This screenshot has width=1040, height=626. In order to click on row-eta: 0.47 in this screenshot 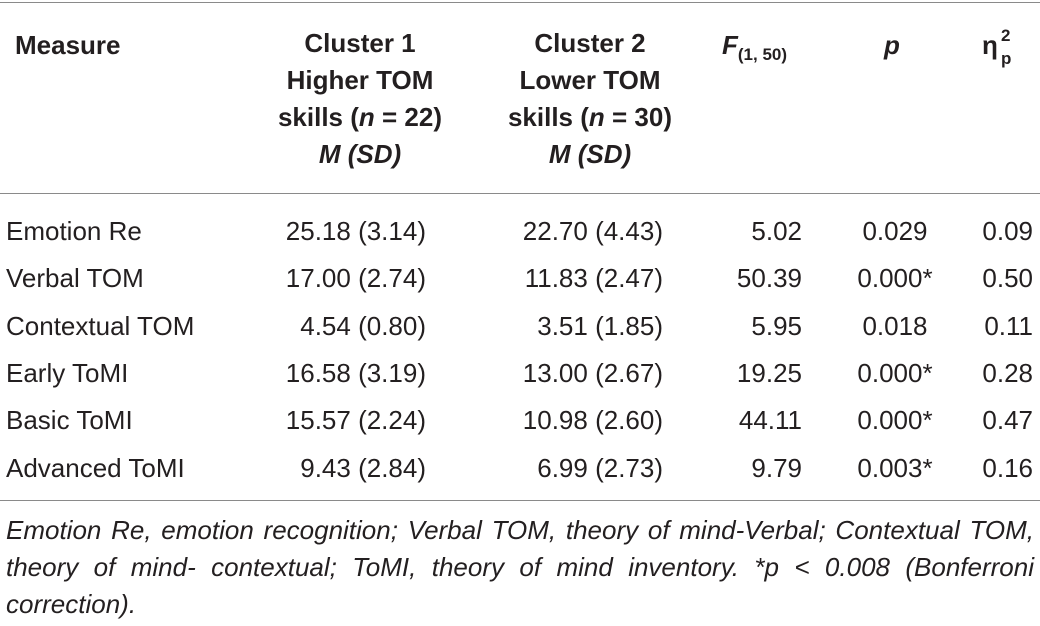, I will do `click(1007, 420)`.